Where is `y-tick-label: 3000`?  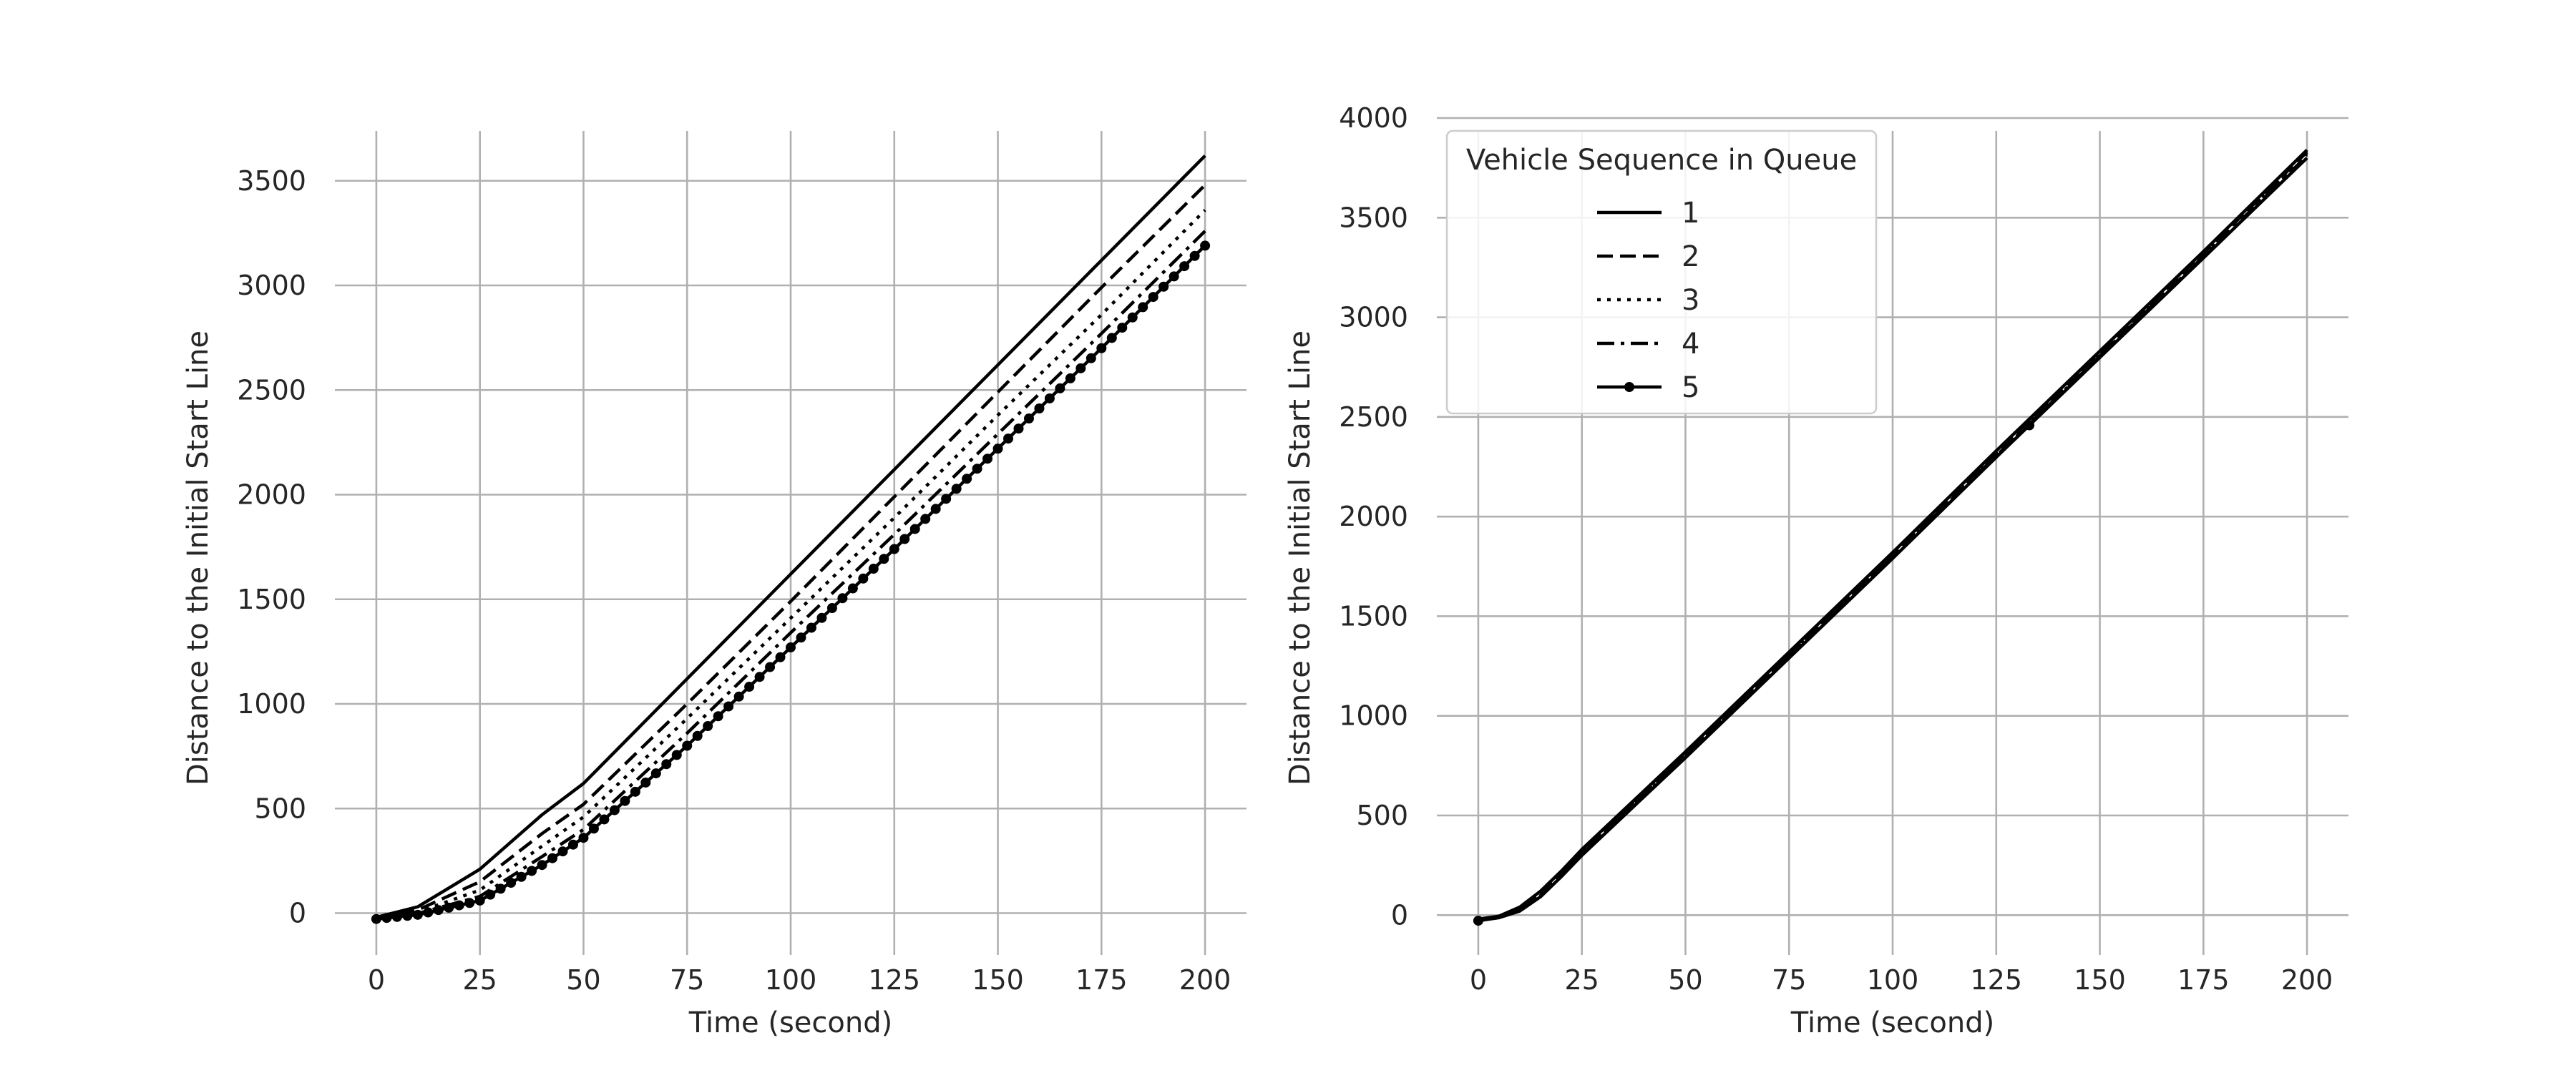 y-tick-label: 3000 is located at coordinates (271, 285).